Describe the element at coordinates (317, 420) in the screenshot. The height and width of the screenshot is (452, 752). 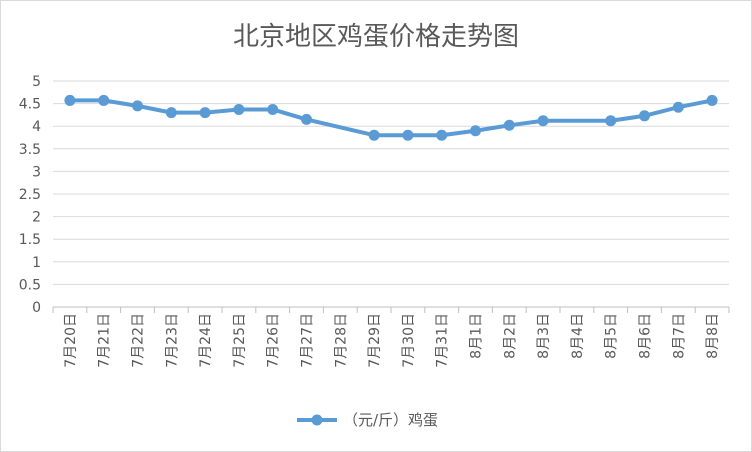
I see `legend-marker` at that location.